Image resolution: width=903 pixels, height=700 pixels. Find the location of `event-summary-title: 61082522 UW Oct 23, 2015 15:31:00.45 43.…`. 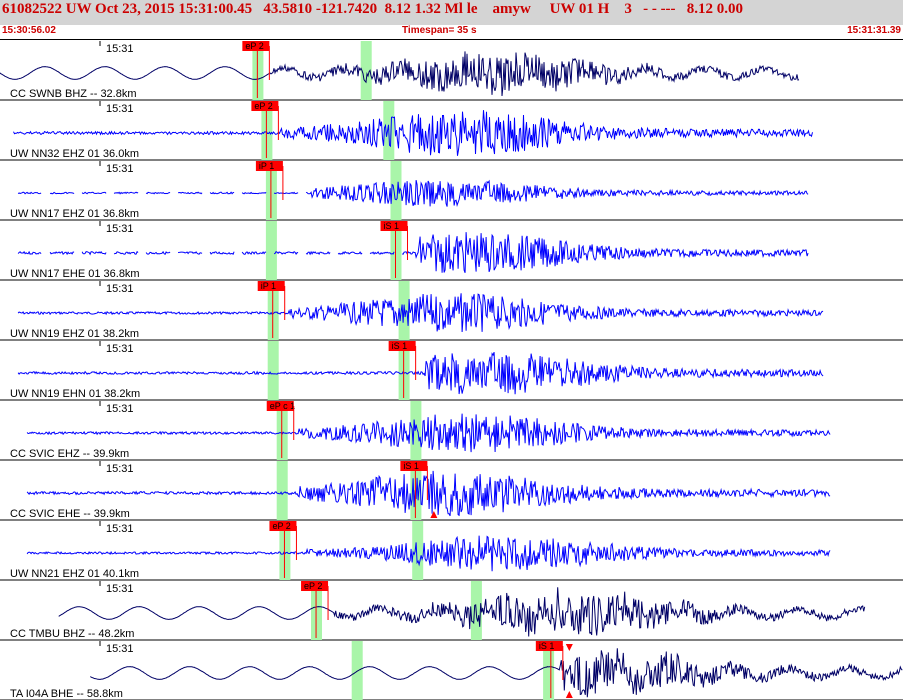

event-summary-title: 61082522 UW Oct 23, 2015 15:31:00.45 43.… is located at coordinates (373, 9).